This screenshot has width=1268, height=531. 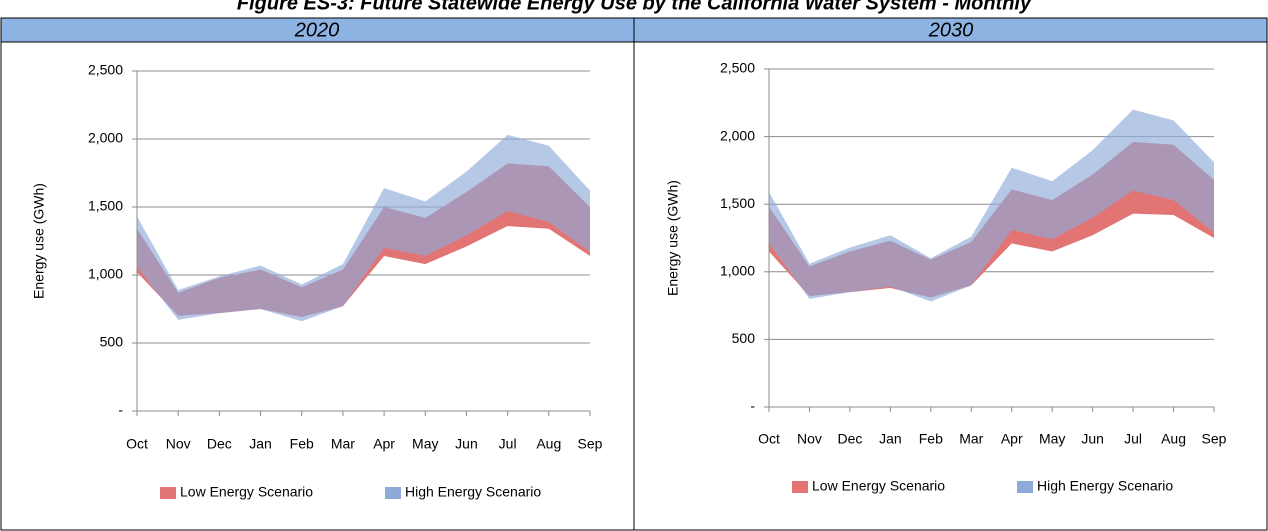 What do you see at coordinates (951, 30) in the screenshot?
I see `panel-title: 2030` at bounding box center [951, 30].